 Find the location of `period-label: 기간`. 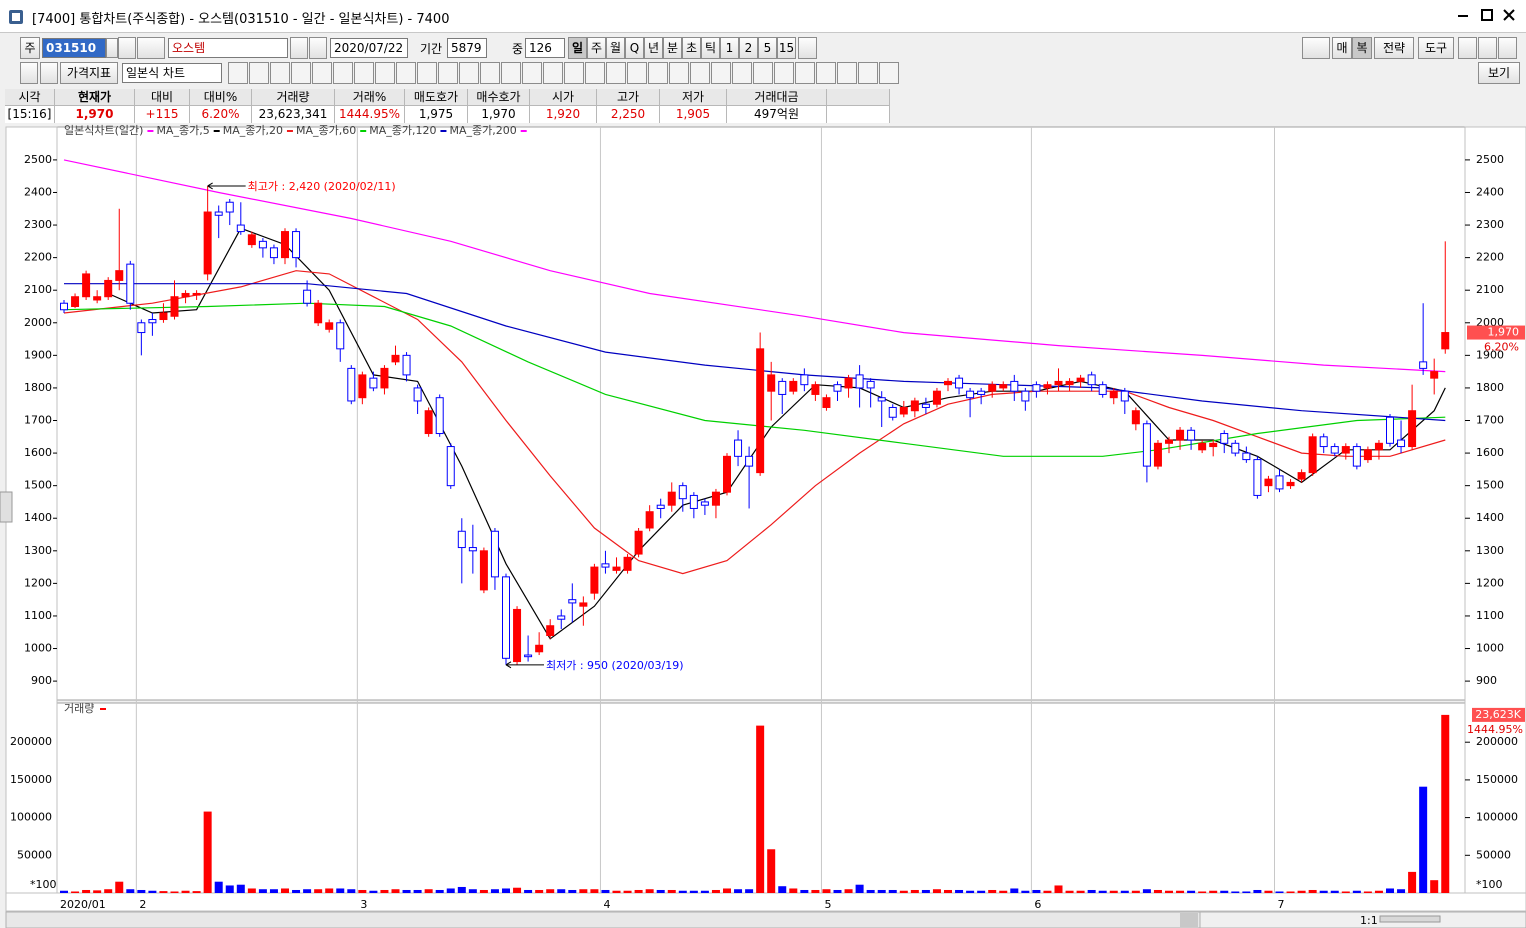

period-label: 기간 is located at coordinates (431, 49).